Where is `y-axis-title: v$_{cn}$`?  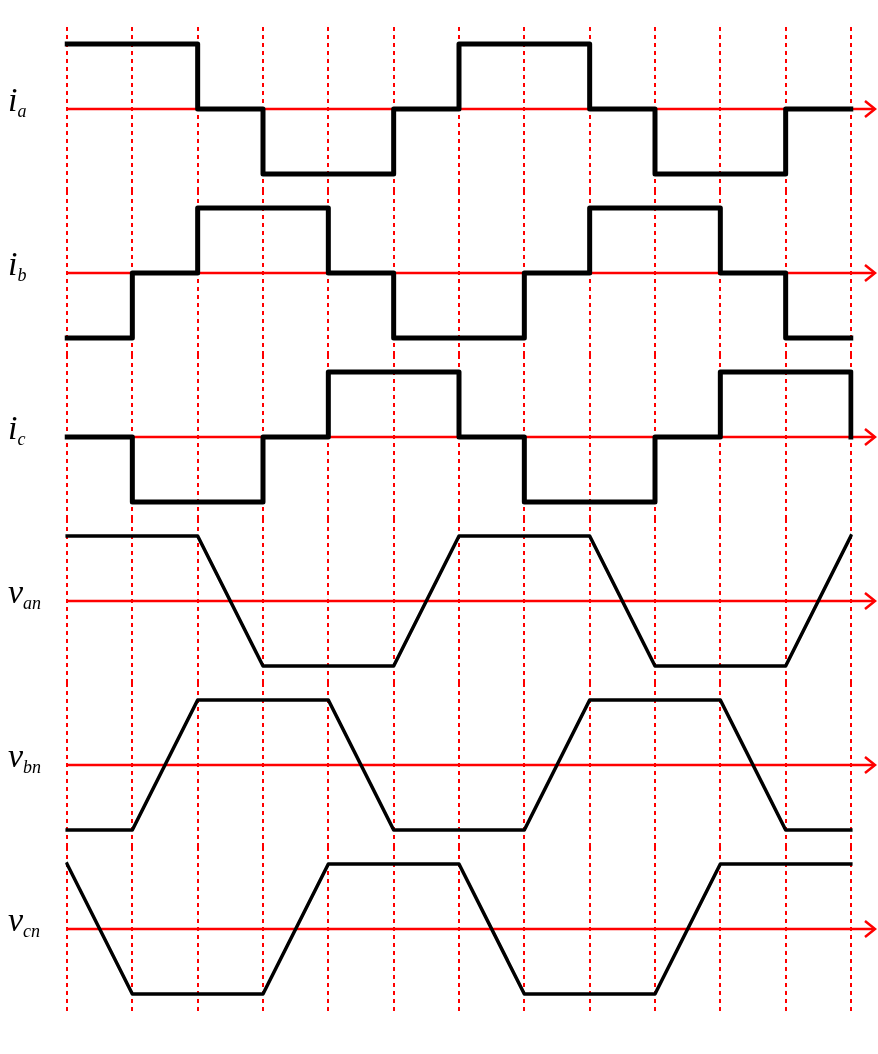
y-axis-title: v$_{cn}$ is located at coordinates (24, 921).